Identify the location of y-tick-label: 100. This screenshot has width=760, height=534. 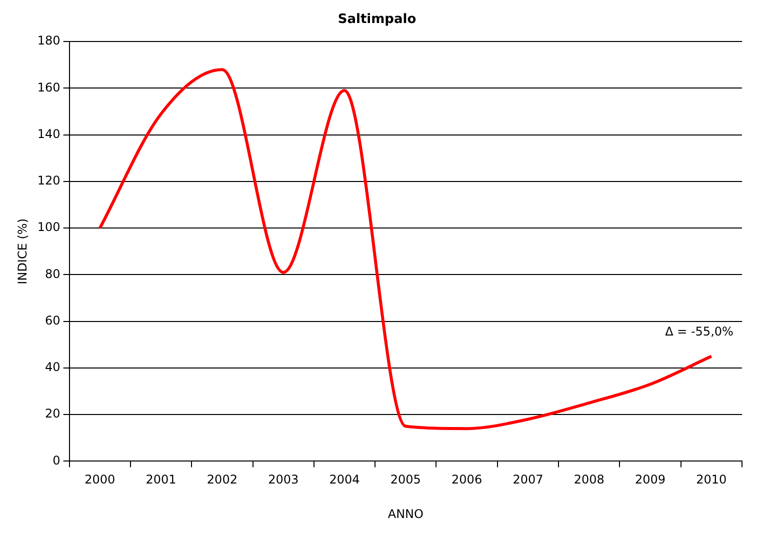
(48, 227).